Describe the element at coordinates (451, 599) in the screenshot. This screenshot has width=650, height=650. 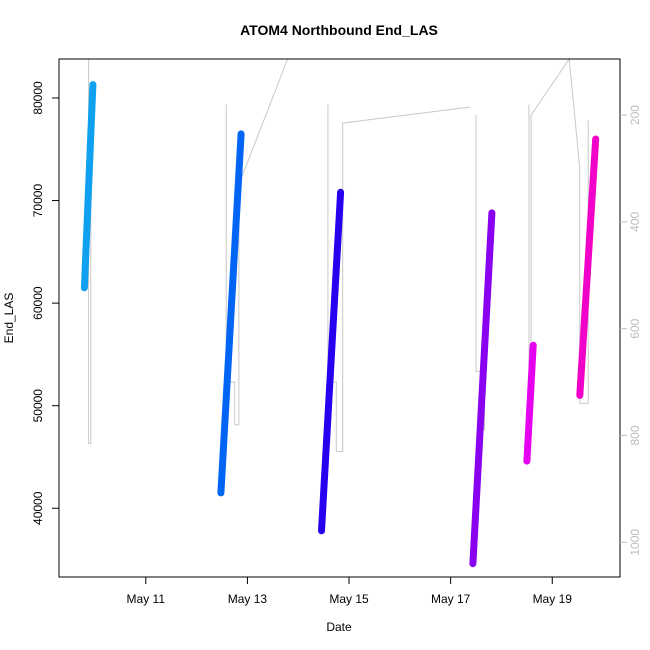
I see `x-tick-label: May 17` at that location.